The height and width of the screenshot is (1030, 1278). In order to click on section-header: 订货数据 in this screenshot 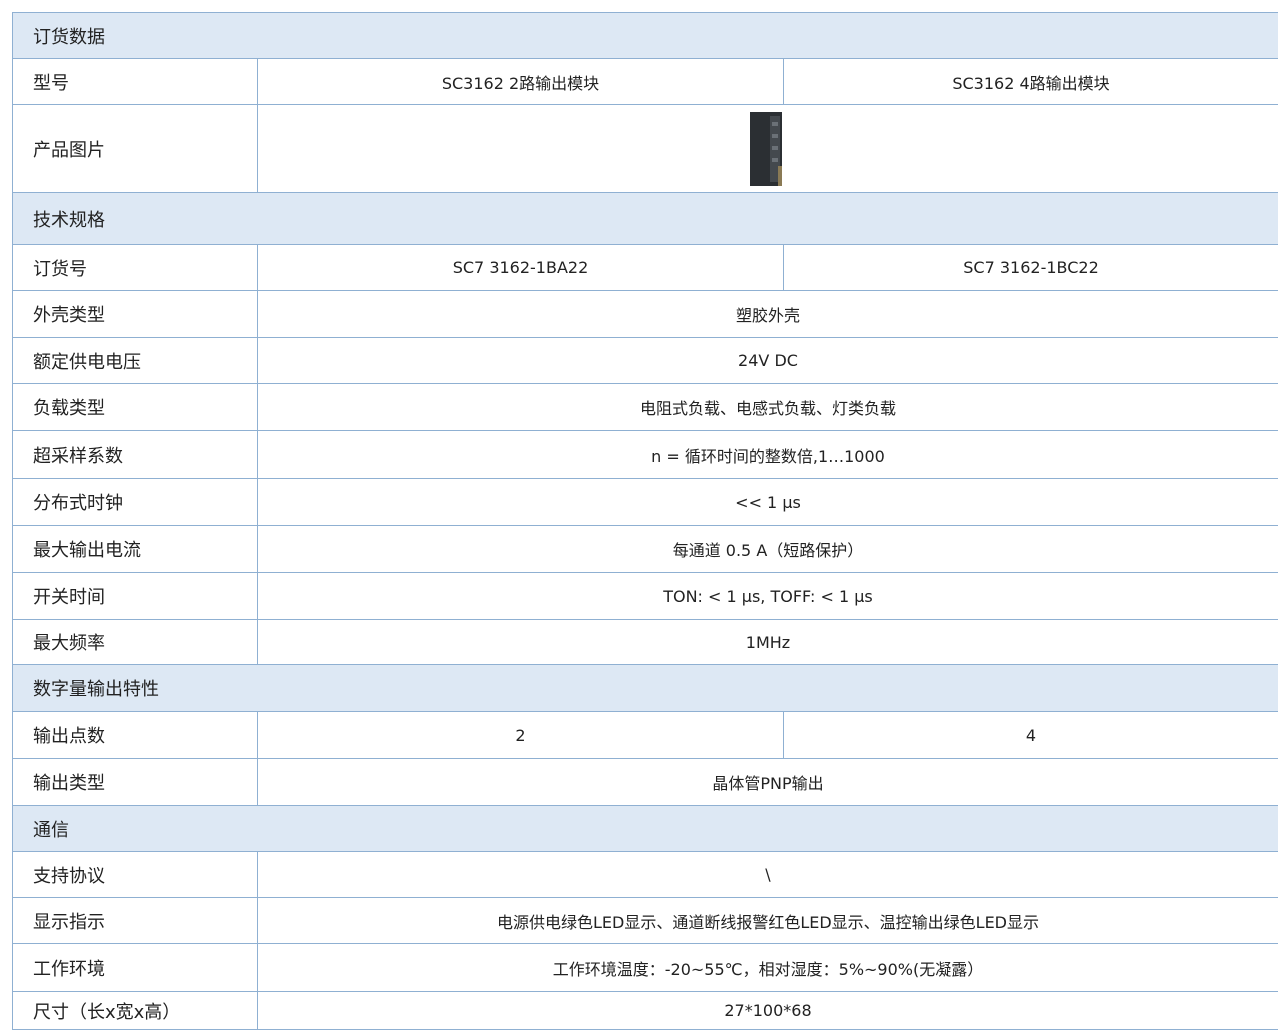, I will do `click(645, 35)`.